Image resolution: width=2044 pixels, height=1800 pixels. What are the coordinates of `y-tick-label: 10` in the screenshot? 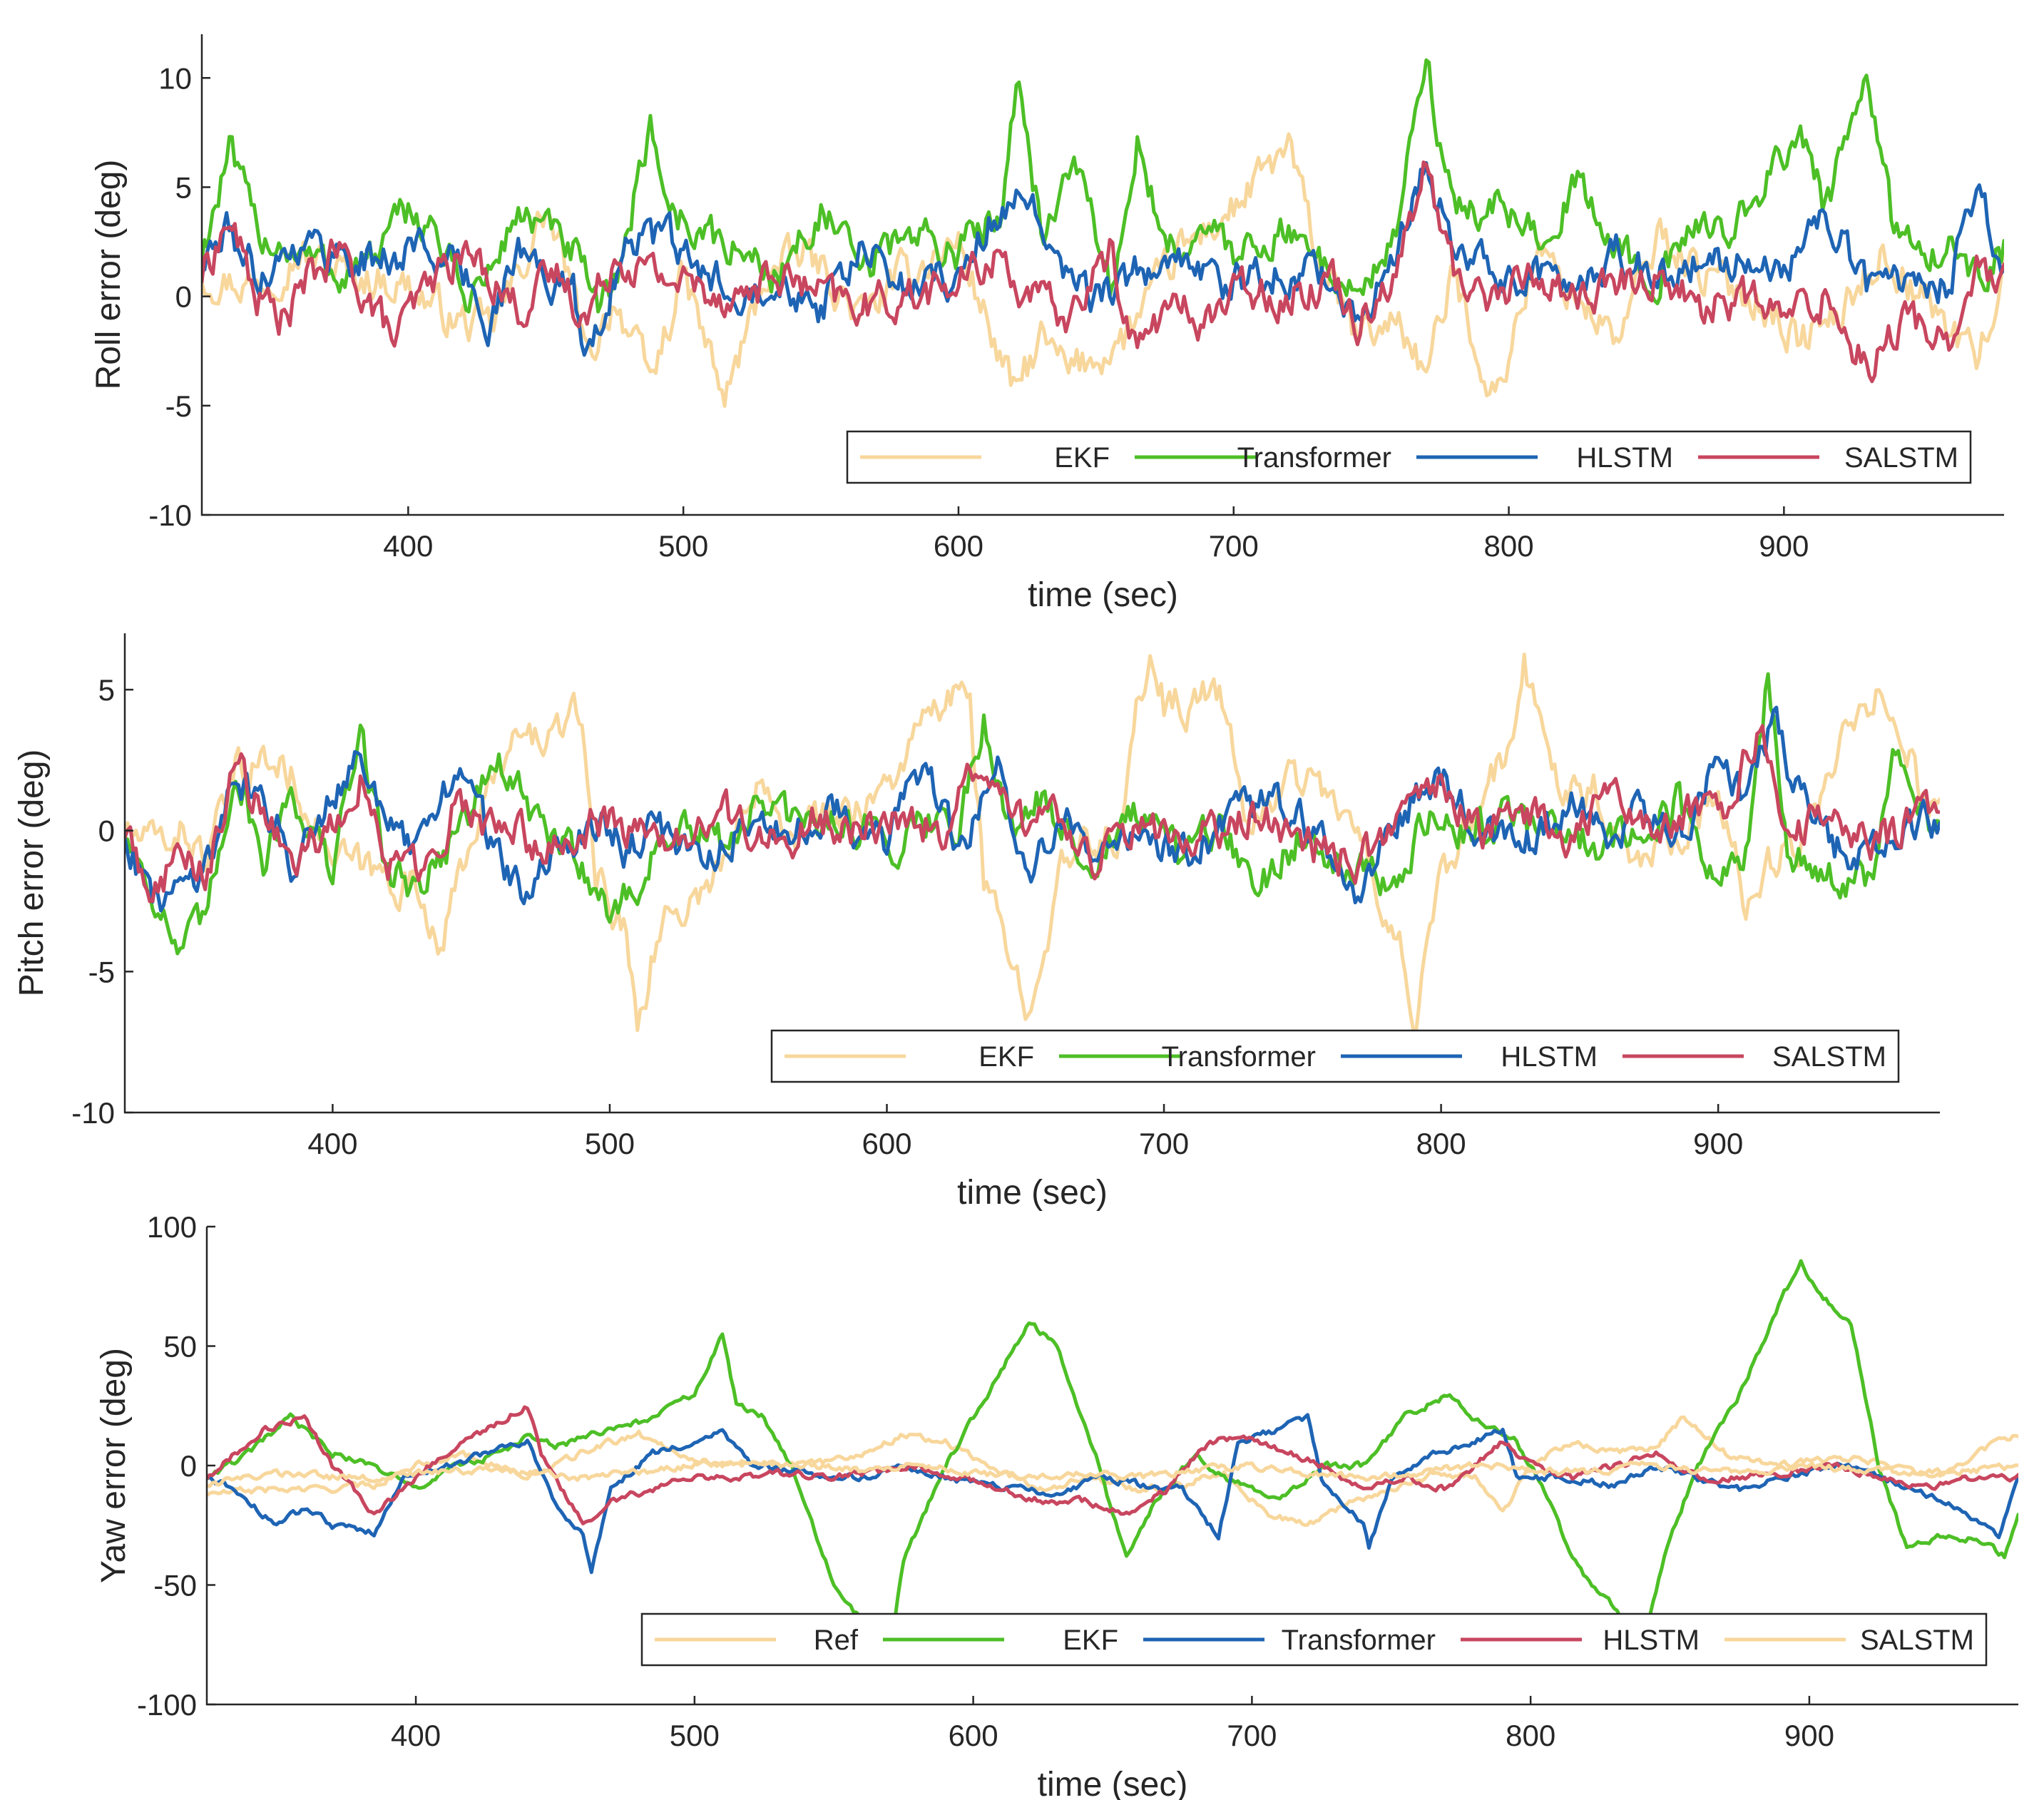 It's located at (175, 78).